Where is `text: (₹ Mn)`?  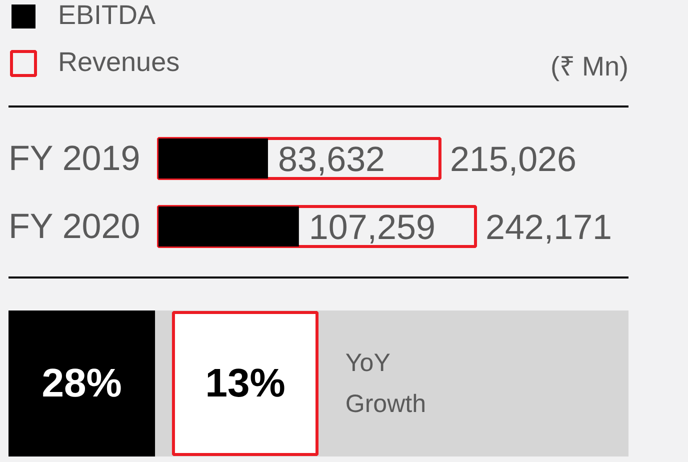 text: (₹ Mn) is located at coordinates (589, 67).